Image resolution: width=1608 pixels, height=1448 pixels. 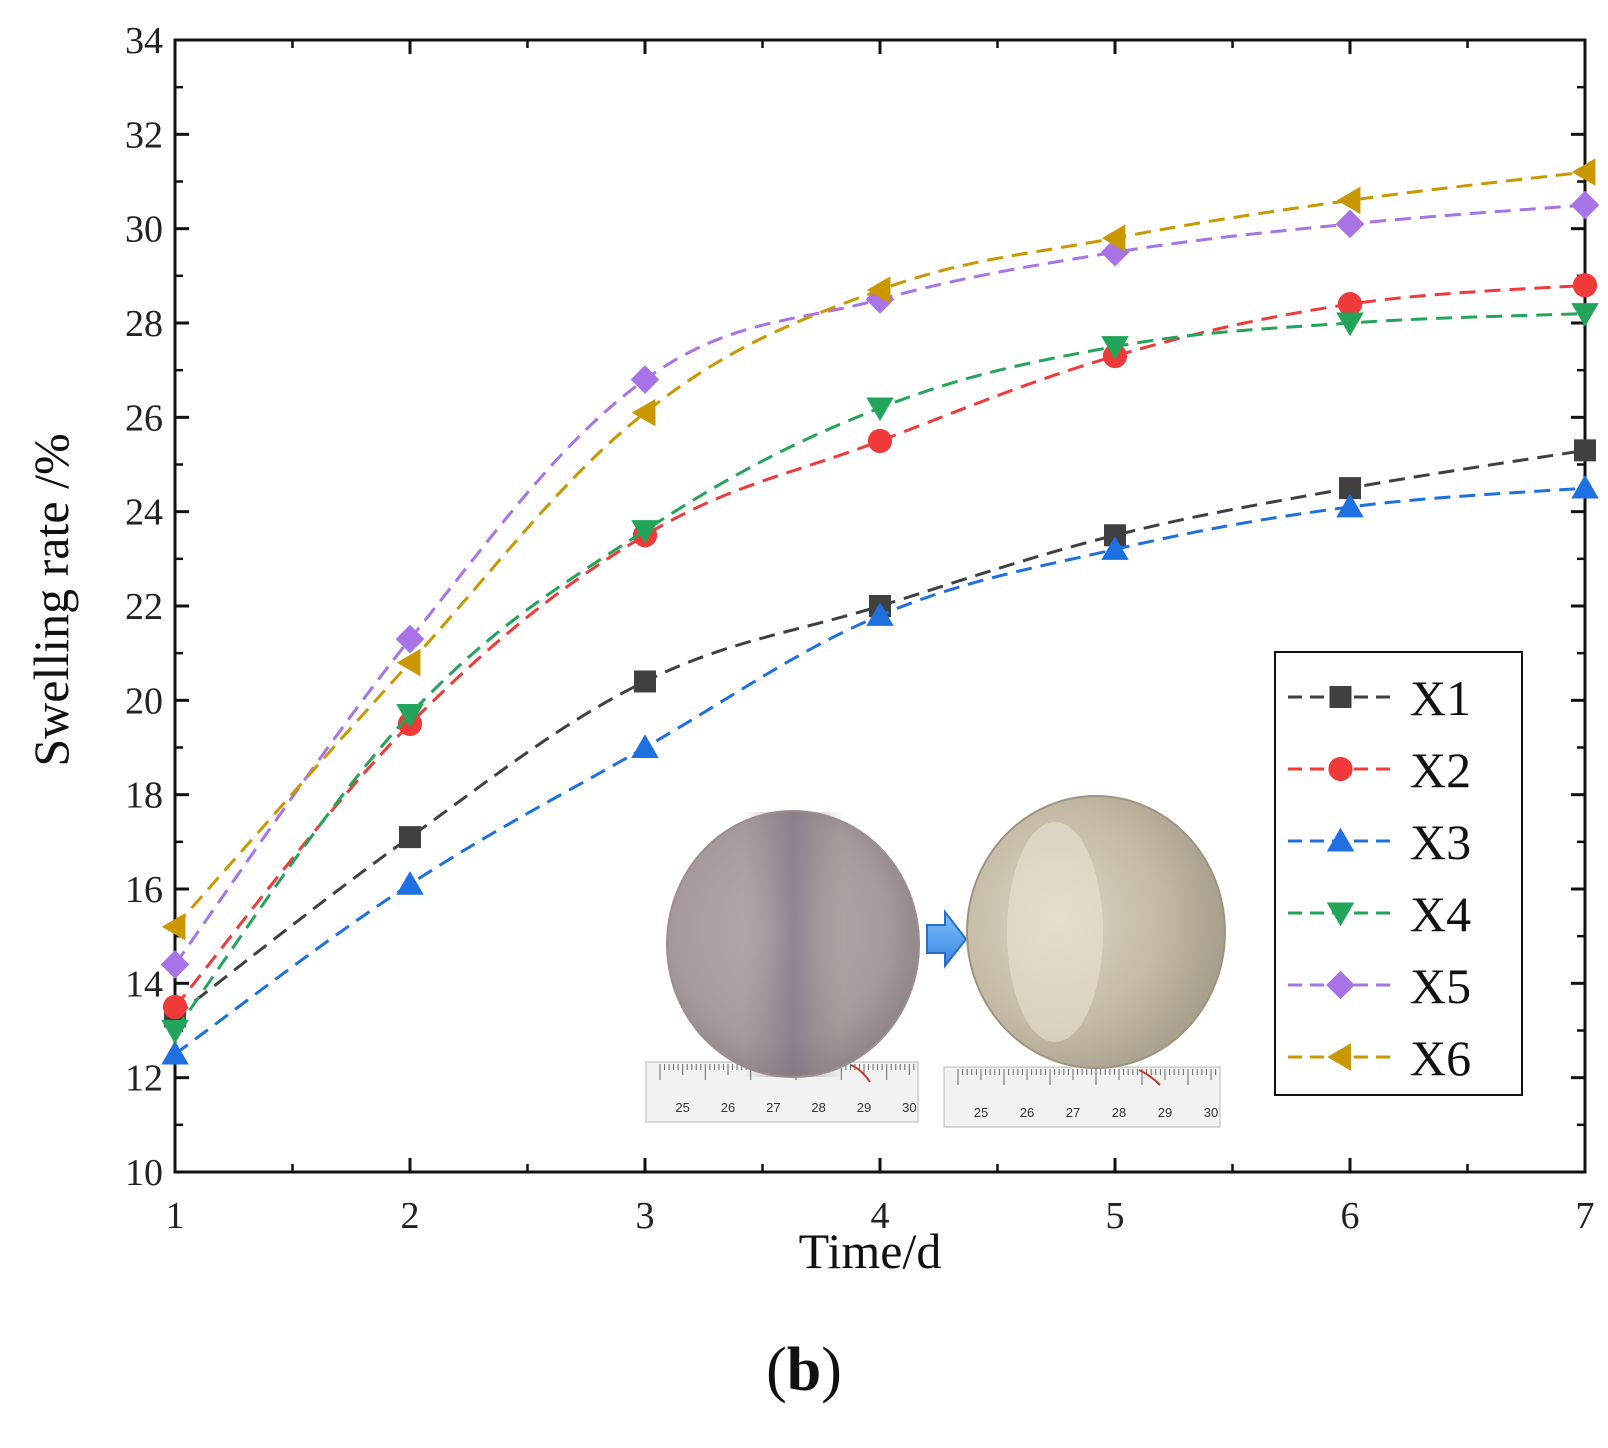 I want to click on panel-label-close: ), so click(x=831, y=1370).